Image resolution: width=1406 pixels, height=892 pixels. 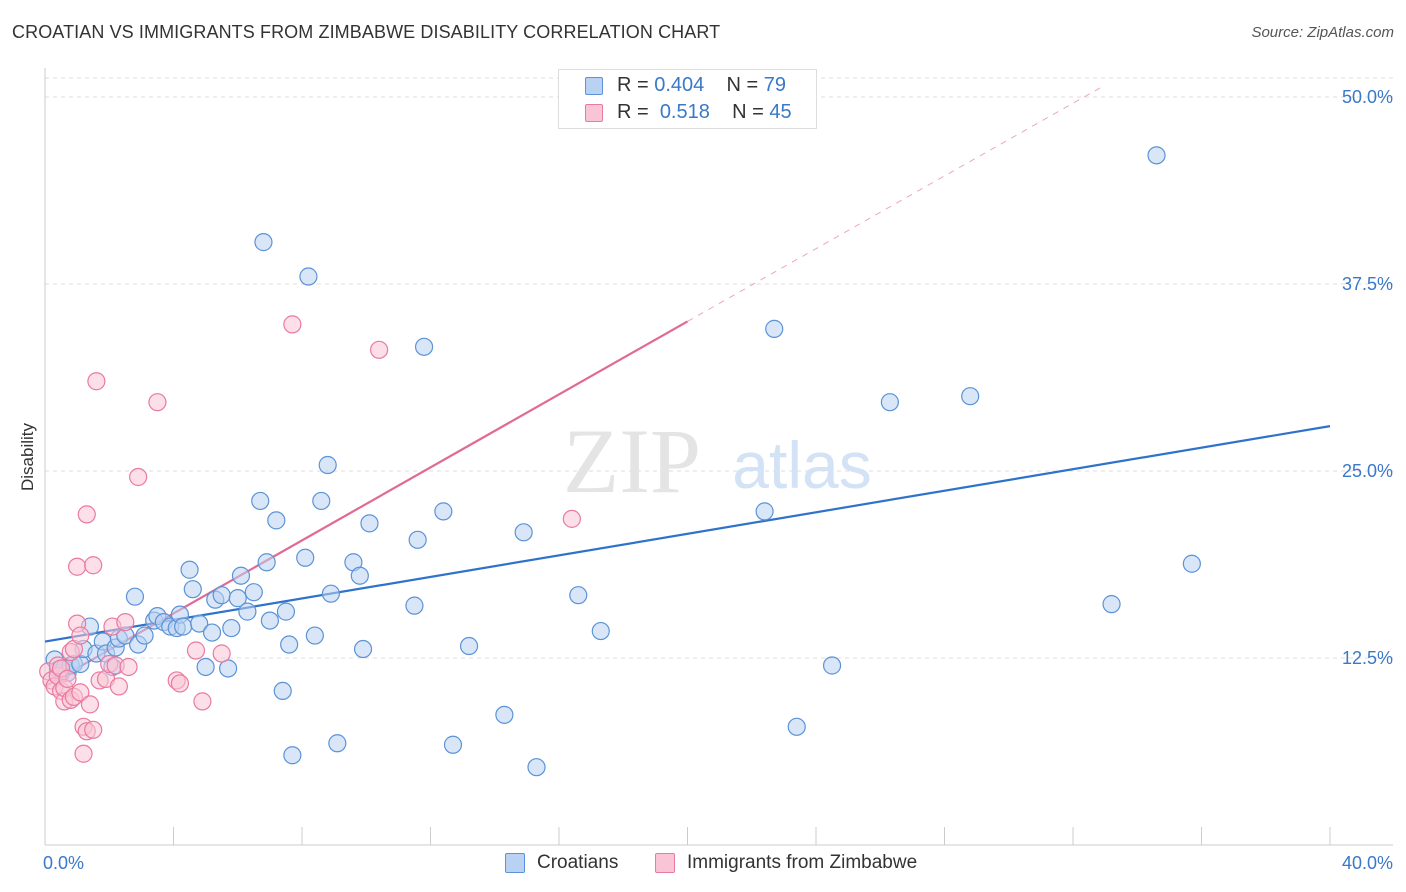 What do you see at coordinates (801, 465) in the screenshot?
I see `watermark-atlas: atlas` at bounding box center [801, 465].